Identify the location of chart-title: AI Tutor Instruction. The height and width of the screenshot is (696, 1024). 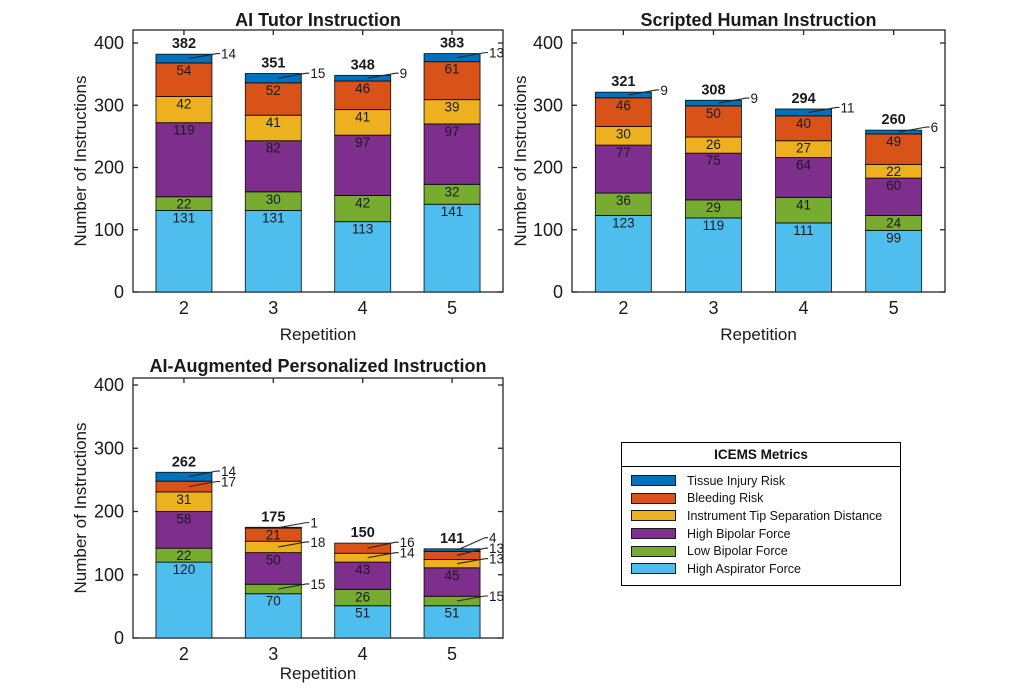
(318, 20).